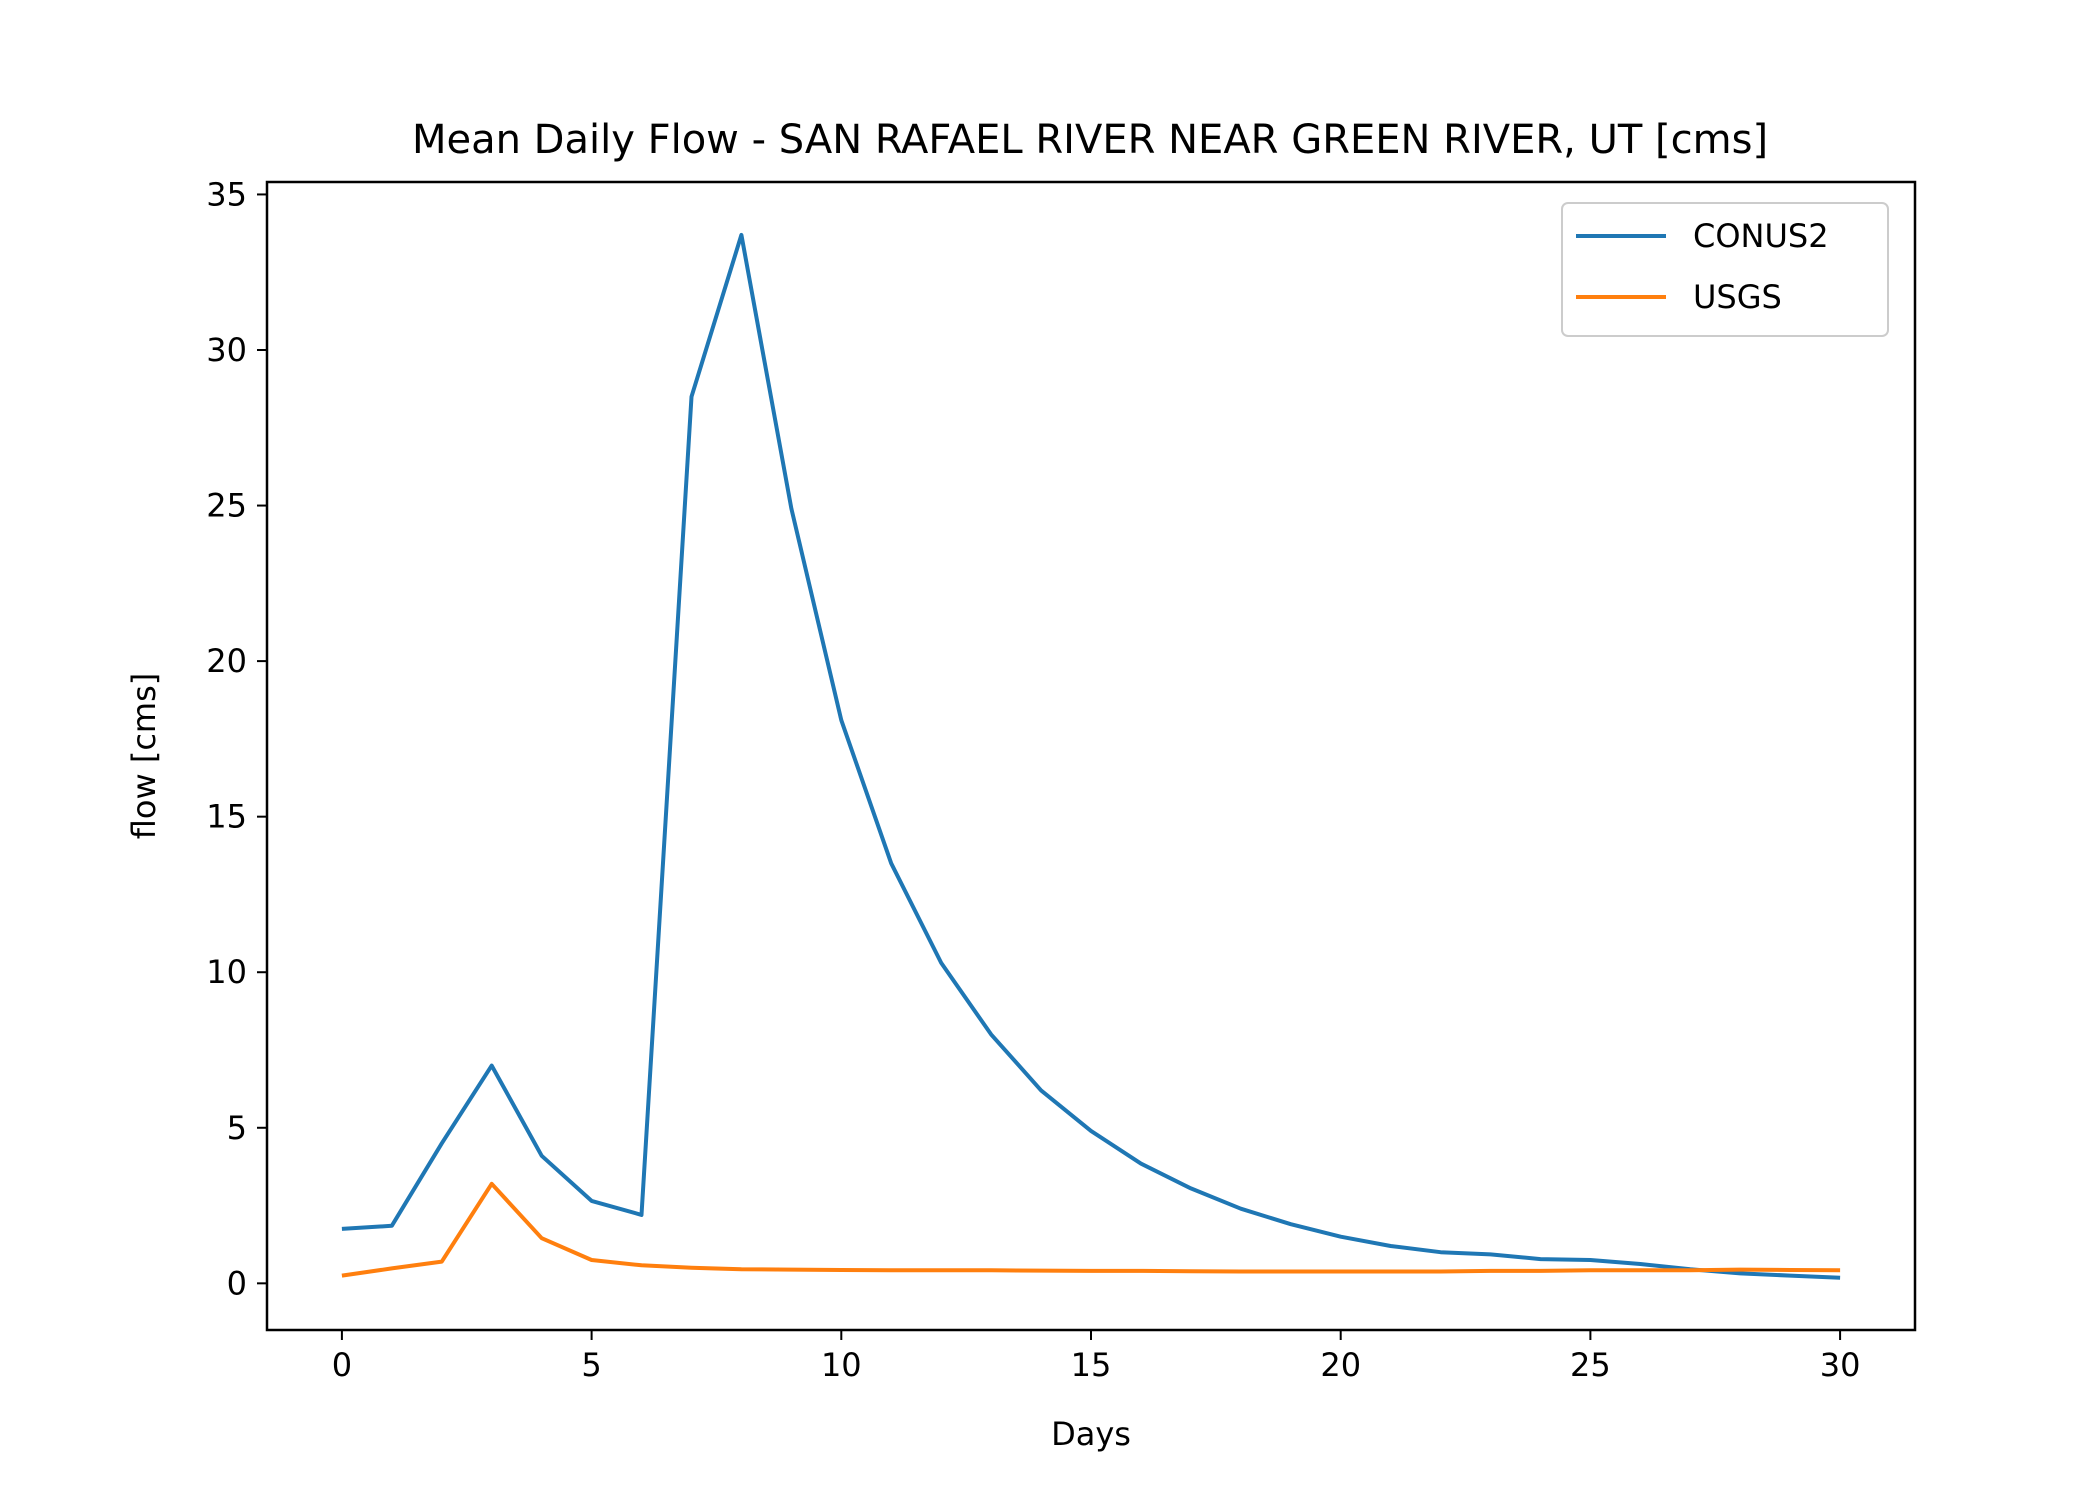  I want to click on y-tick-label: 10, so click(226, 972).